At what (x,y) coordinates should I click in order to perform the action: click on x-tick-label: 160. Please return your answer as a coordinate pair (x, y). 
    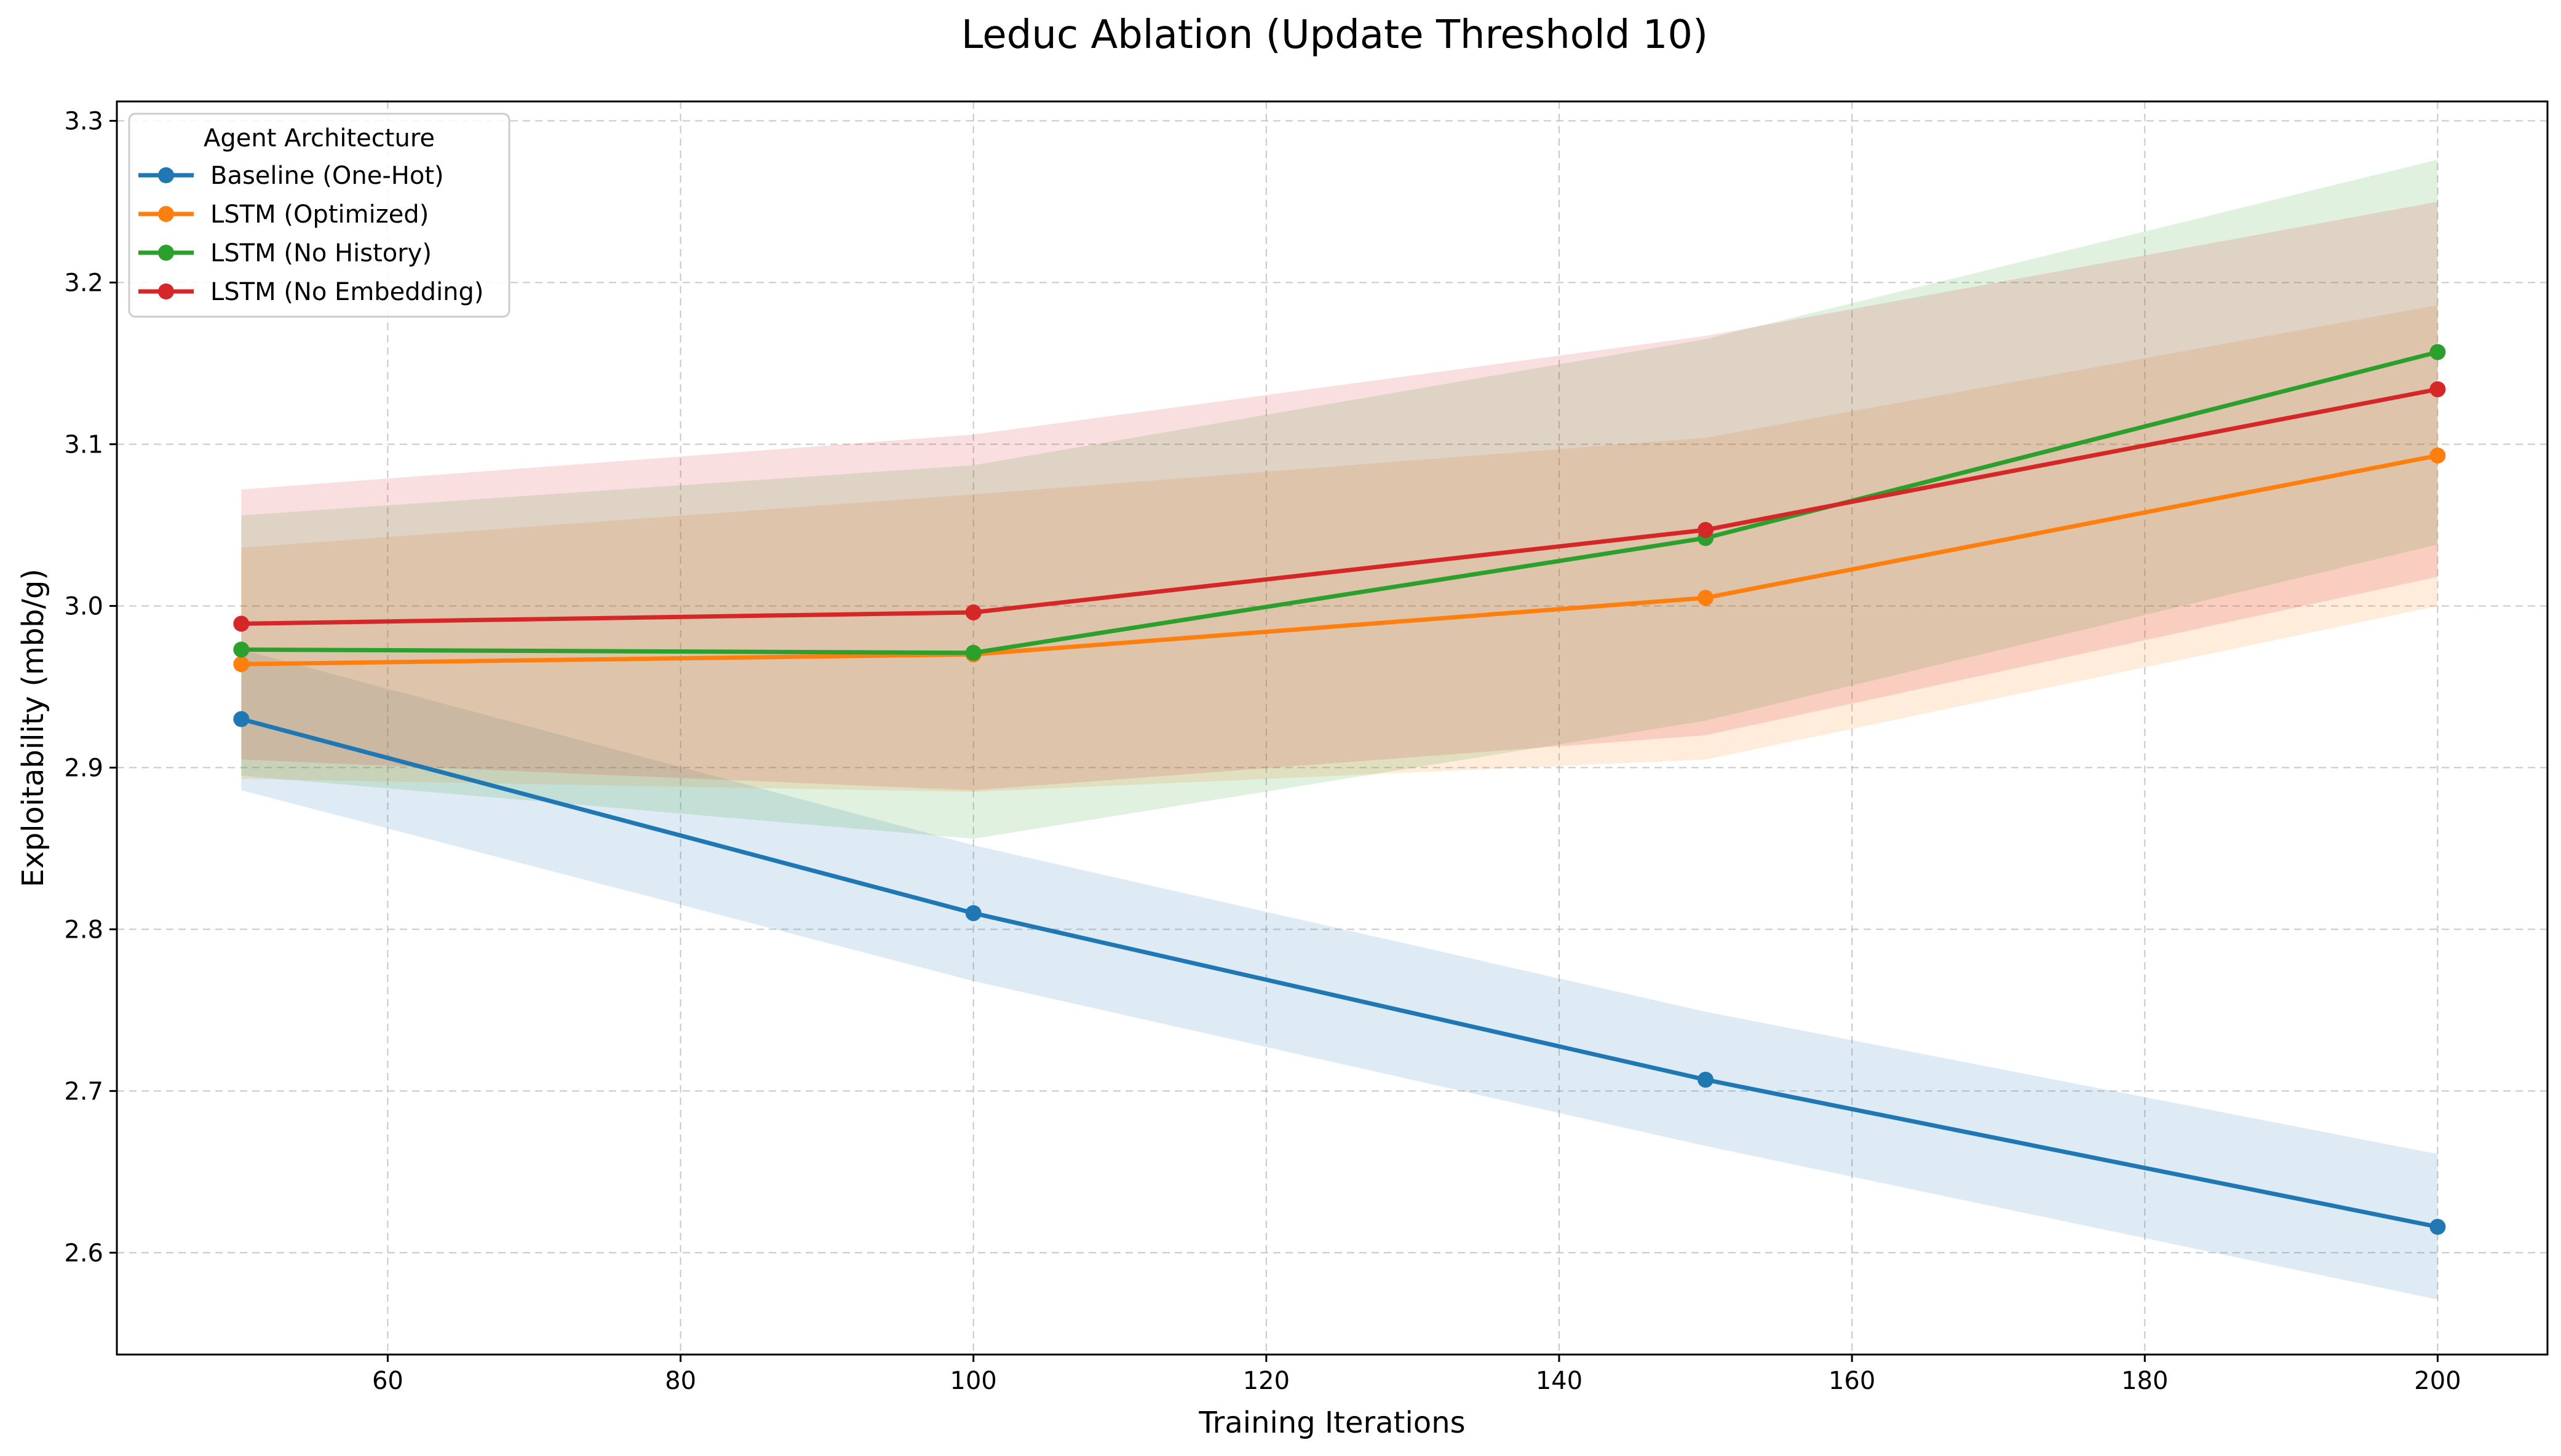
    Looking at the image, I should click on (1852, 1381).